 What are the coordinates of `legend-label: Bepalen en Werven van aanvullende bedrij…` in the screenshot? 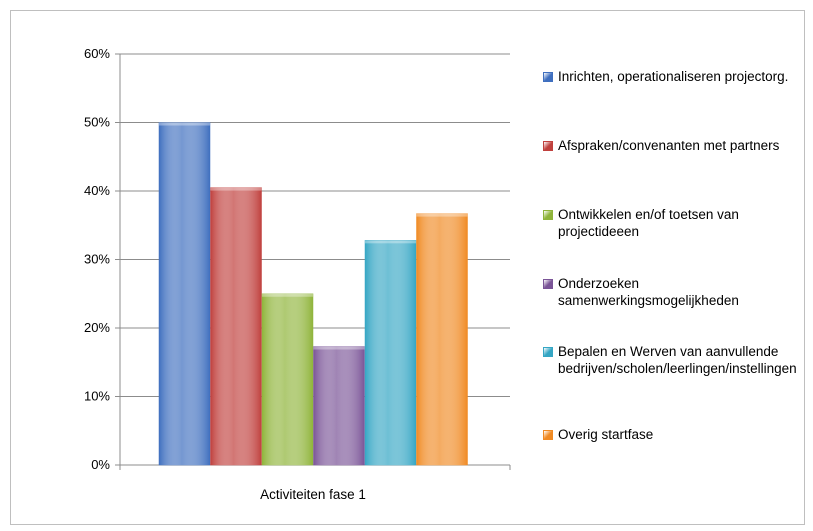 It's located at (677, 360).